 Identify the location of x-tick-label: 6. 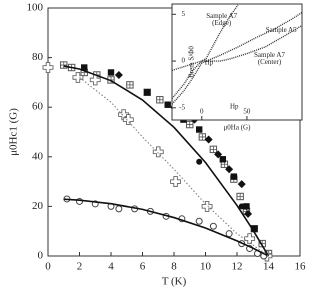
(143, 267).